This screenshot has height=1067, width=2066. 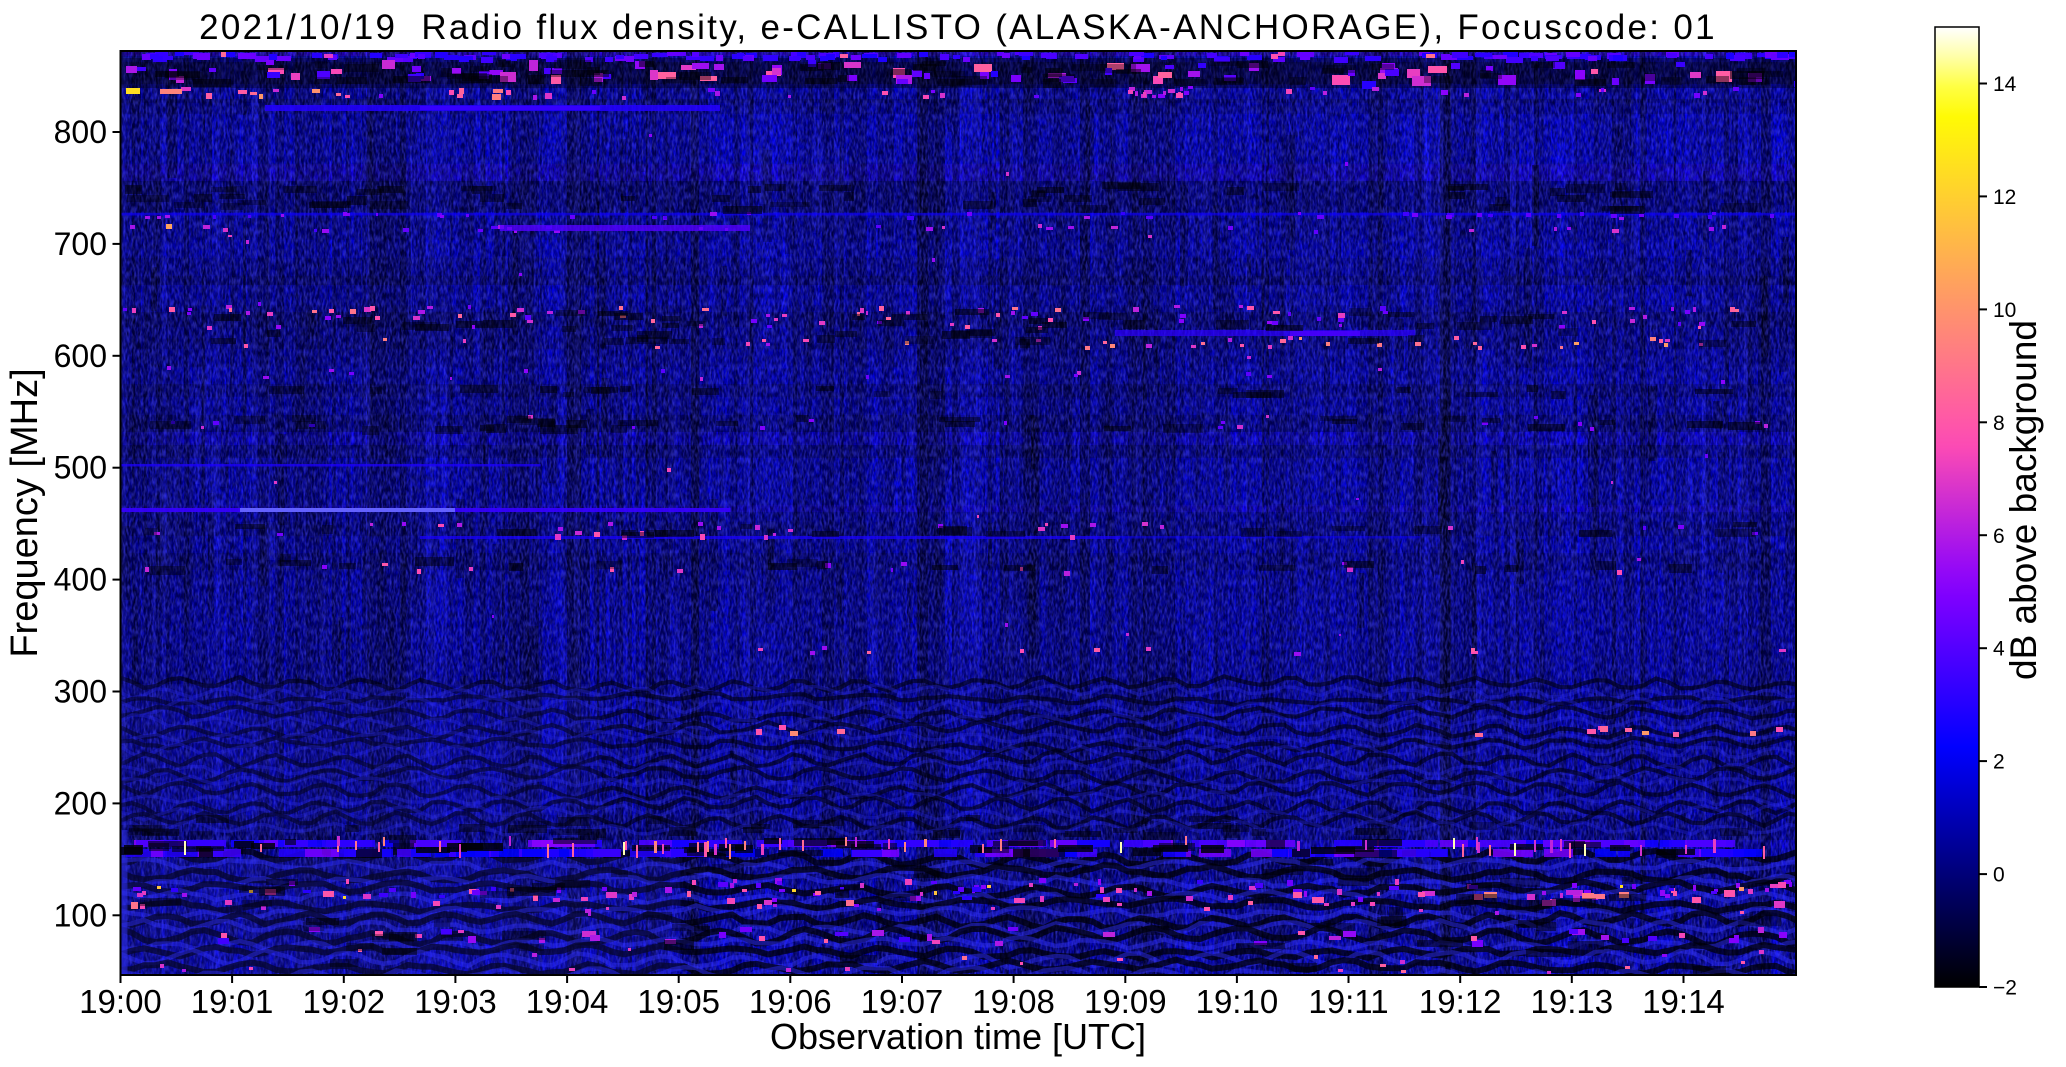 I want to click on svg-text: 2, so click(x=1999, y=762).